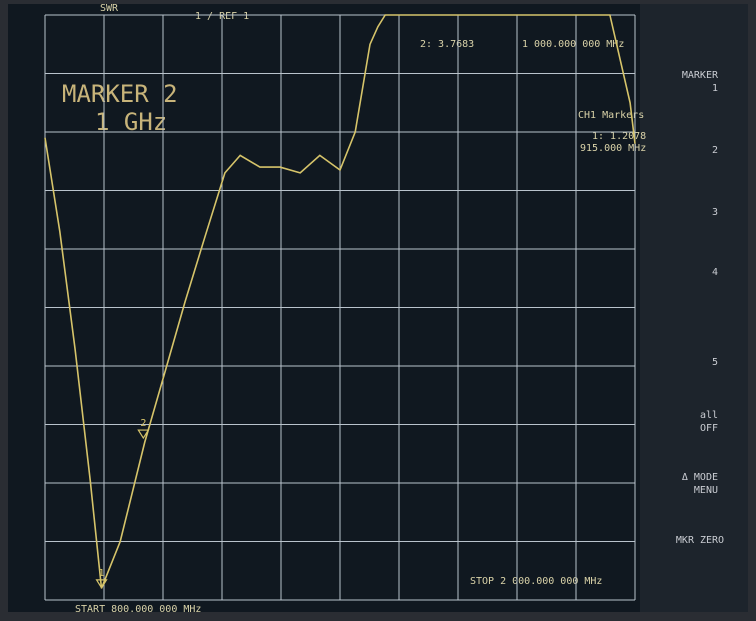 The image size is (756, 621). Describe the element at coordinates (102, 573) in the screenshot. I see `marker-label: 1` at that location.